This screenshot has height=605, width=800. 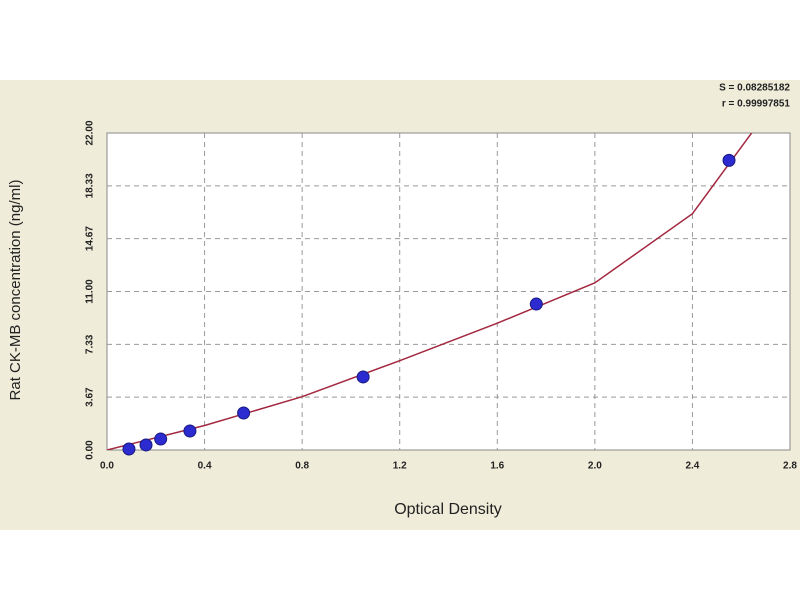 I want to click on x-tick-label: 2.0, so click(x=595, y=466).